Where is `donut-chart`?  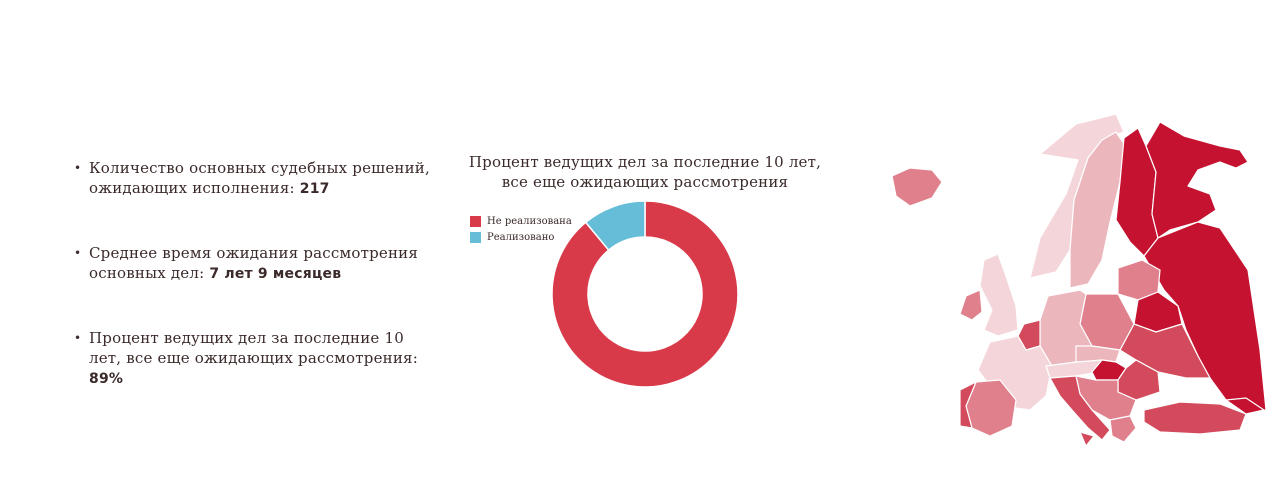 donut-chart is located at coordinates (645, 294).